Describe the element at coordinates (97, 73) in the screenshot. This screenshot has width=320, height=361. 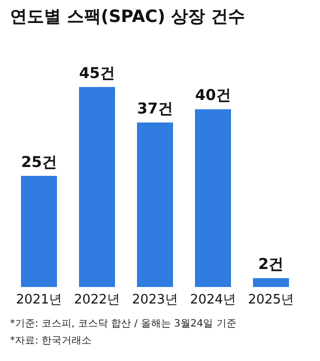
I see `data-label: 45건` at that location.